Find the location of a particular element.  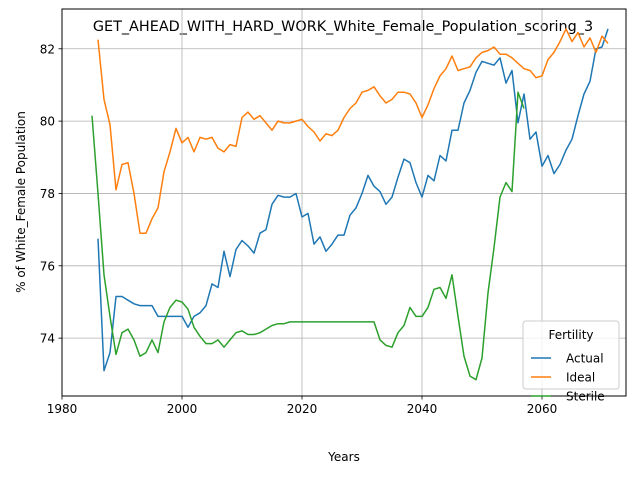

x-tick-label: 2020 is located at coordinates (302, 409).